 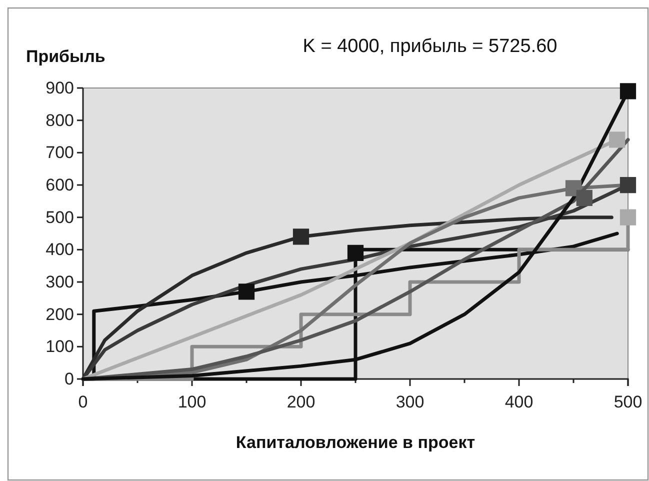 What do you see at coordinates (60, 250) in the screenshot?
I see `y-tick-label: 400` at bounding box center [60, 250].